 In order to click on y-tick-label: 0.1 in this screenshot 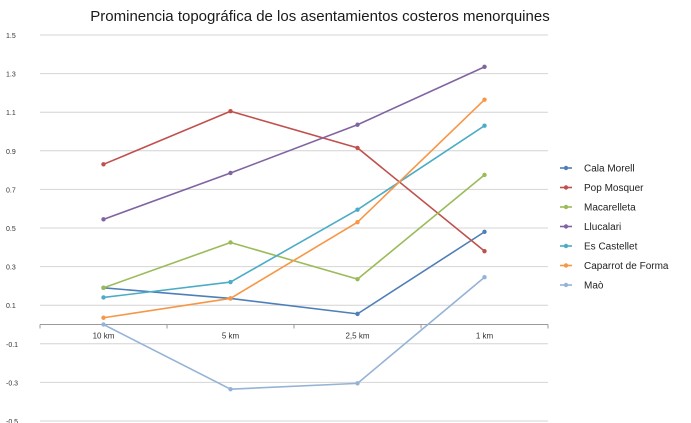, I will do `click(11, 306)`.